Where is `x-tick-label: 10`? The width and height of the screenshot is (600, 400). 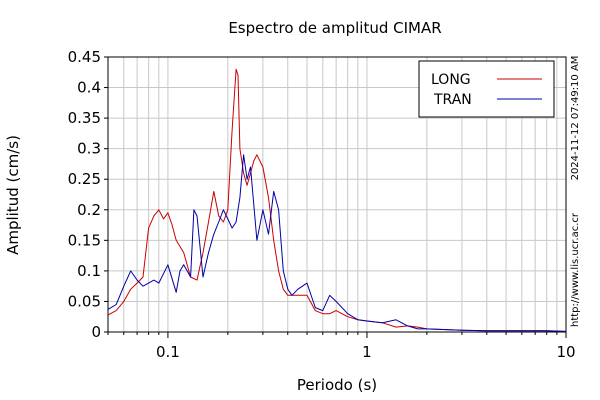
x-tick-label: 10 is located at coordinates (565, 352).